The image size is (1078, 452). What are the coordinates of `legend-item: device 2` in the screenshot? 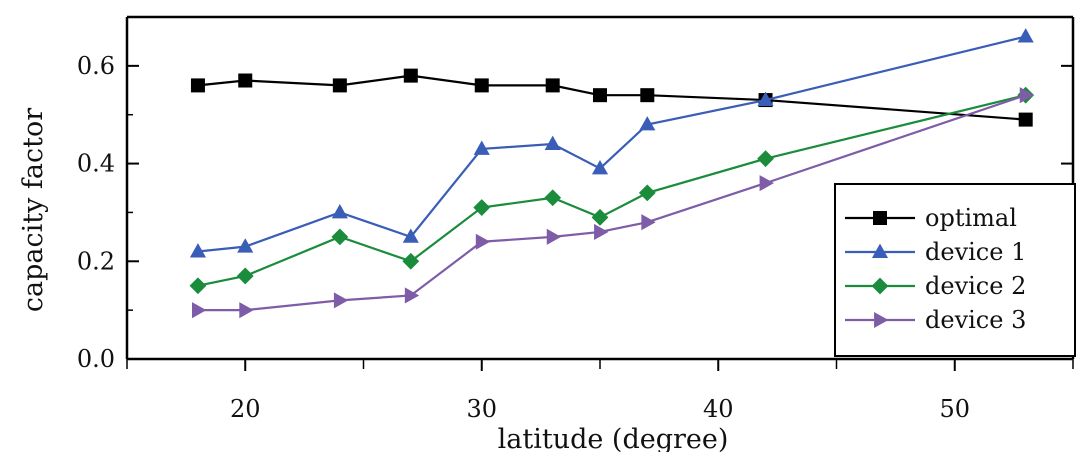 It's located at (935, 286).